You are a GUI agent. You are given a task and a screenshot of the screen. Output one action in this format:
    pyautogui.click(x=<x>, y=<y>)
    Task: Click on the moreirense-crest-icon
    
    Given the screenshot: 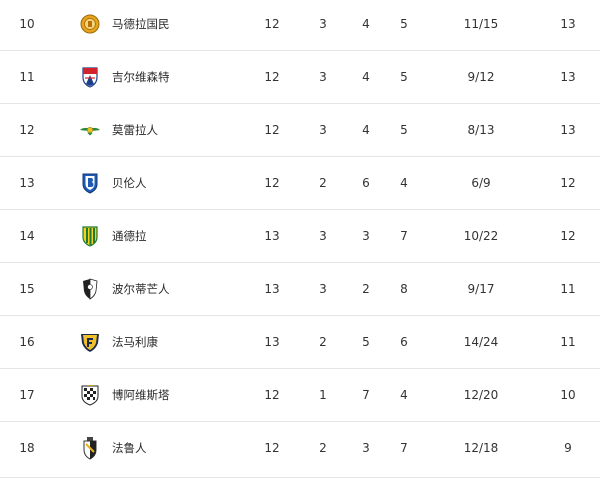 What is the action you would take?
    pyautogui.click(x=90, y=130)
    